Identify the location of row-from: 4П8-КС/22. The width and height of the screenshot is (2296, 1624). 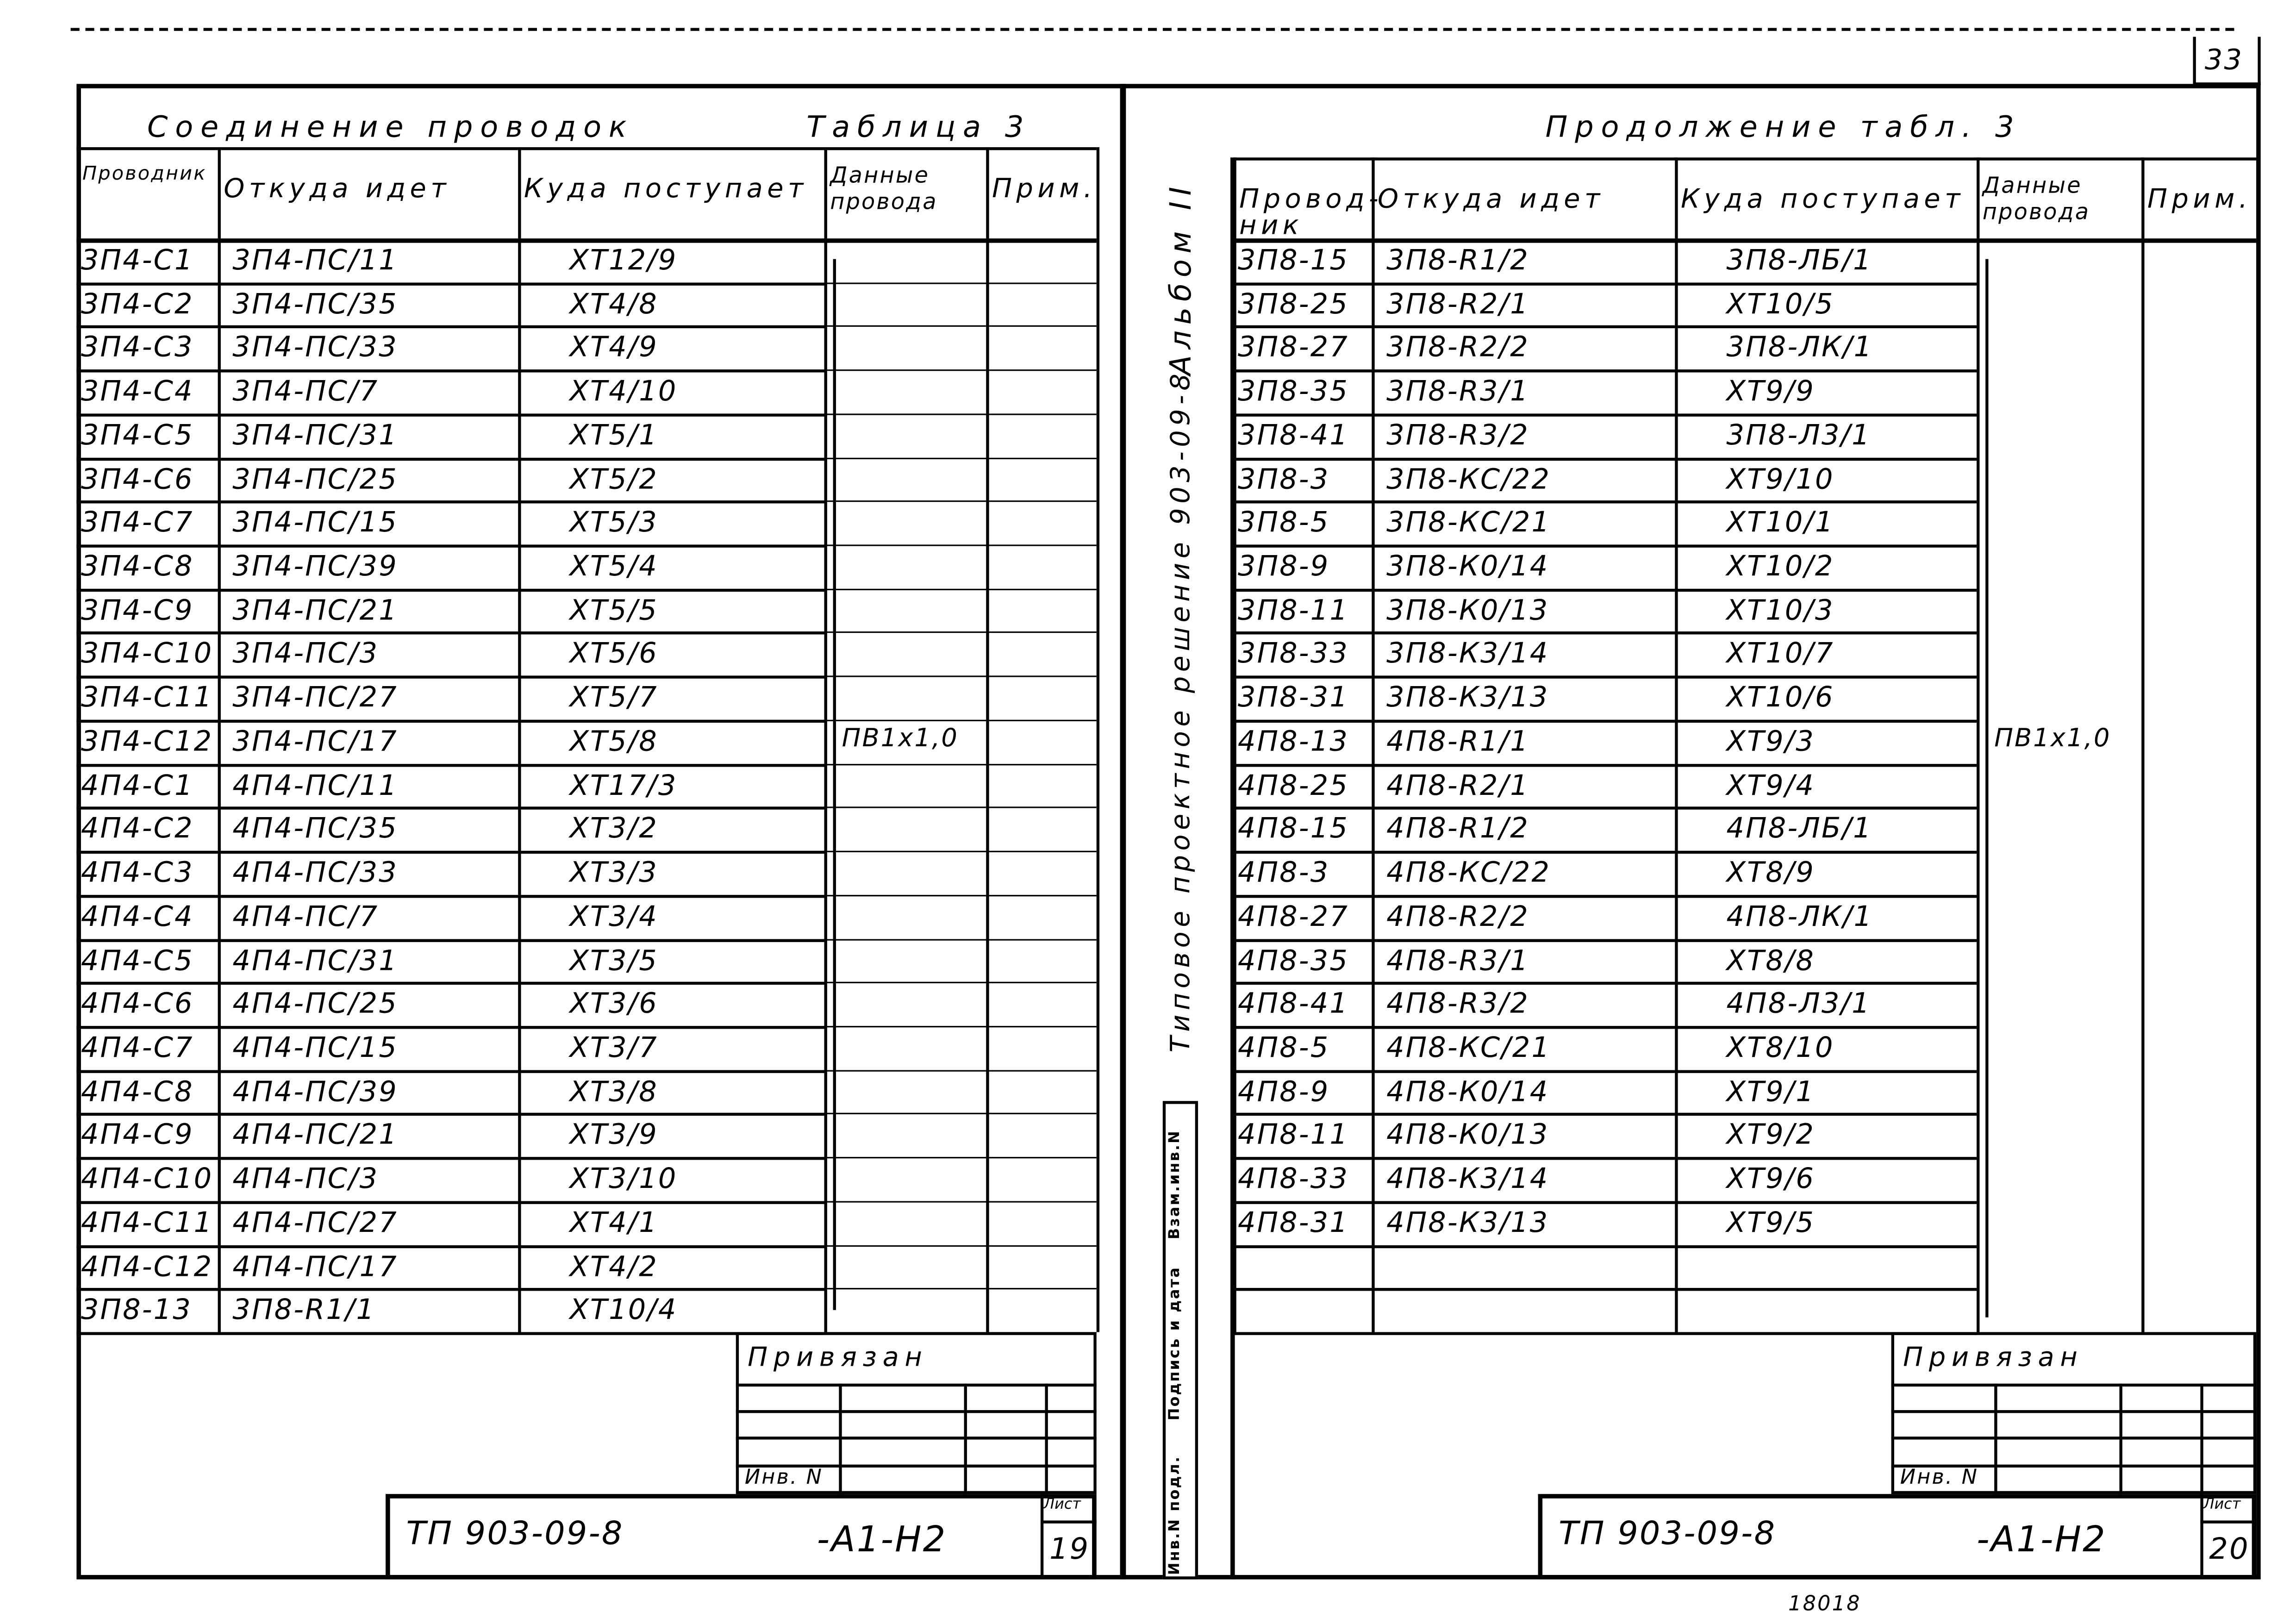
(1468, 872).